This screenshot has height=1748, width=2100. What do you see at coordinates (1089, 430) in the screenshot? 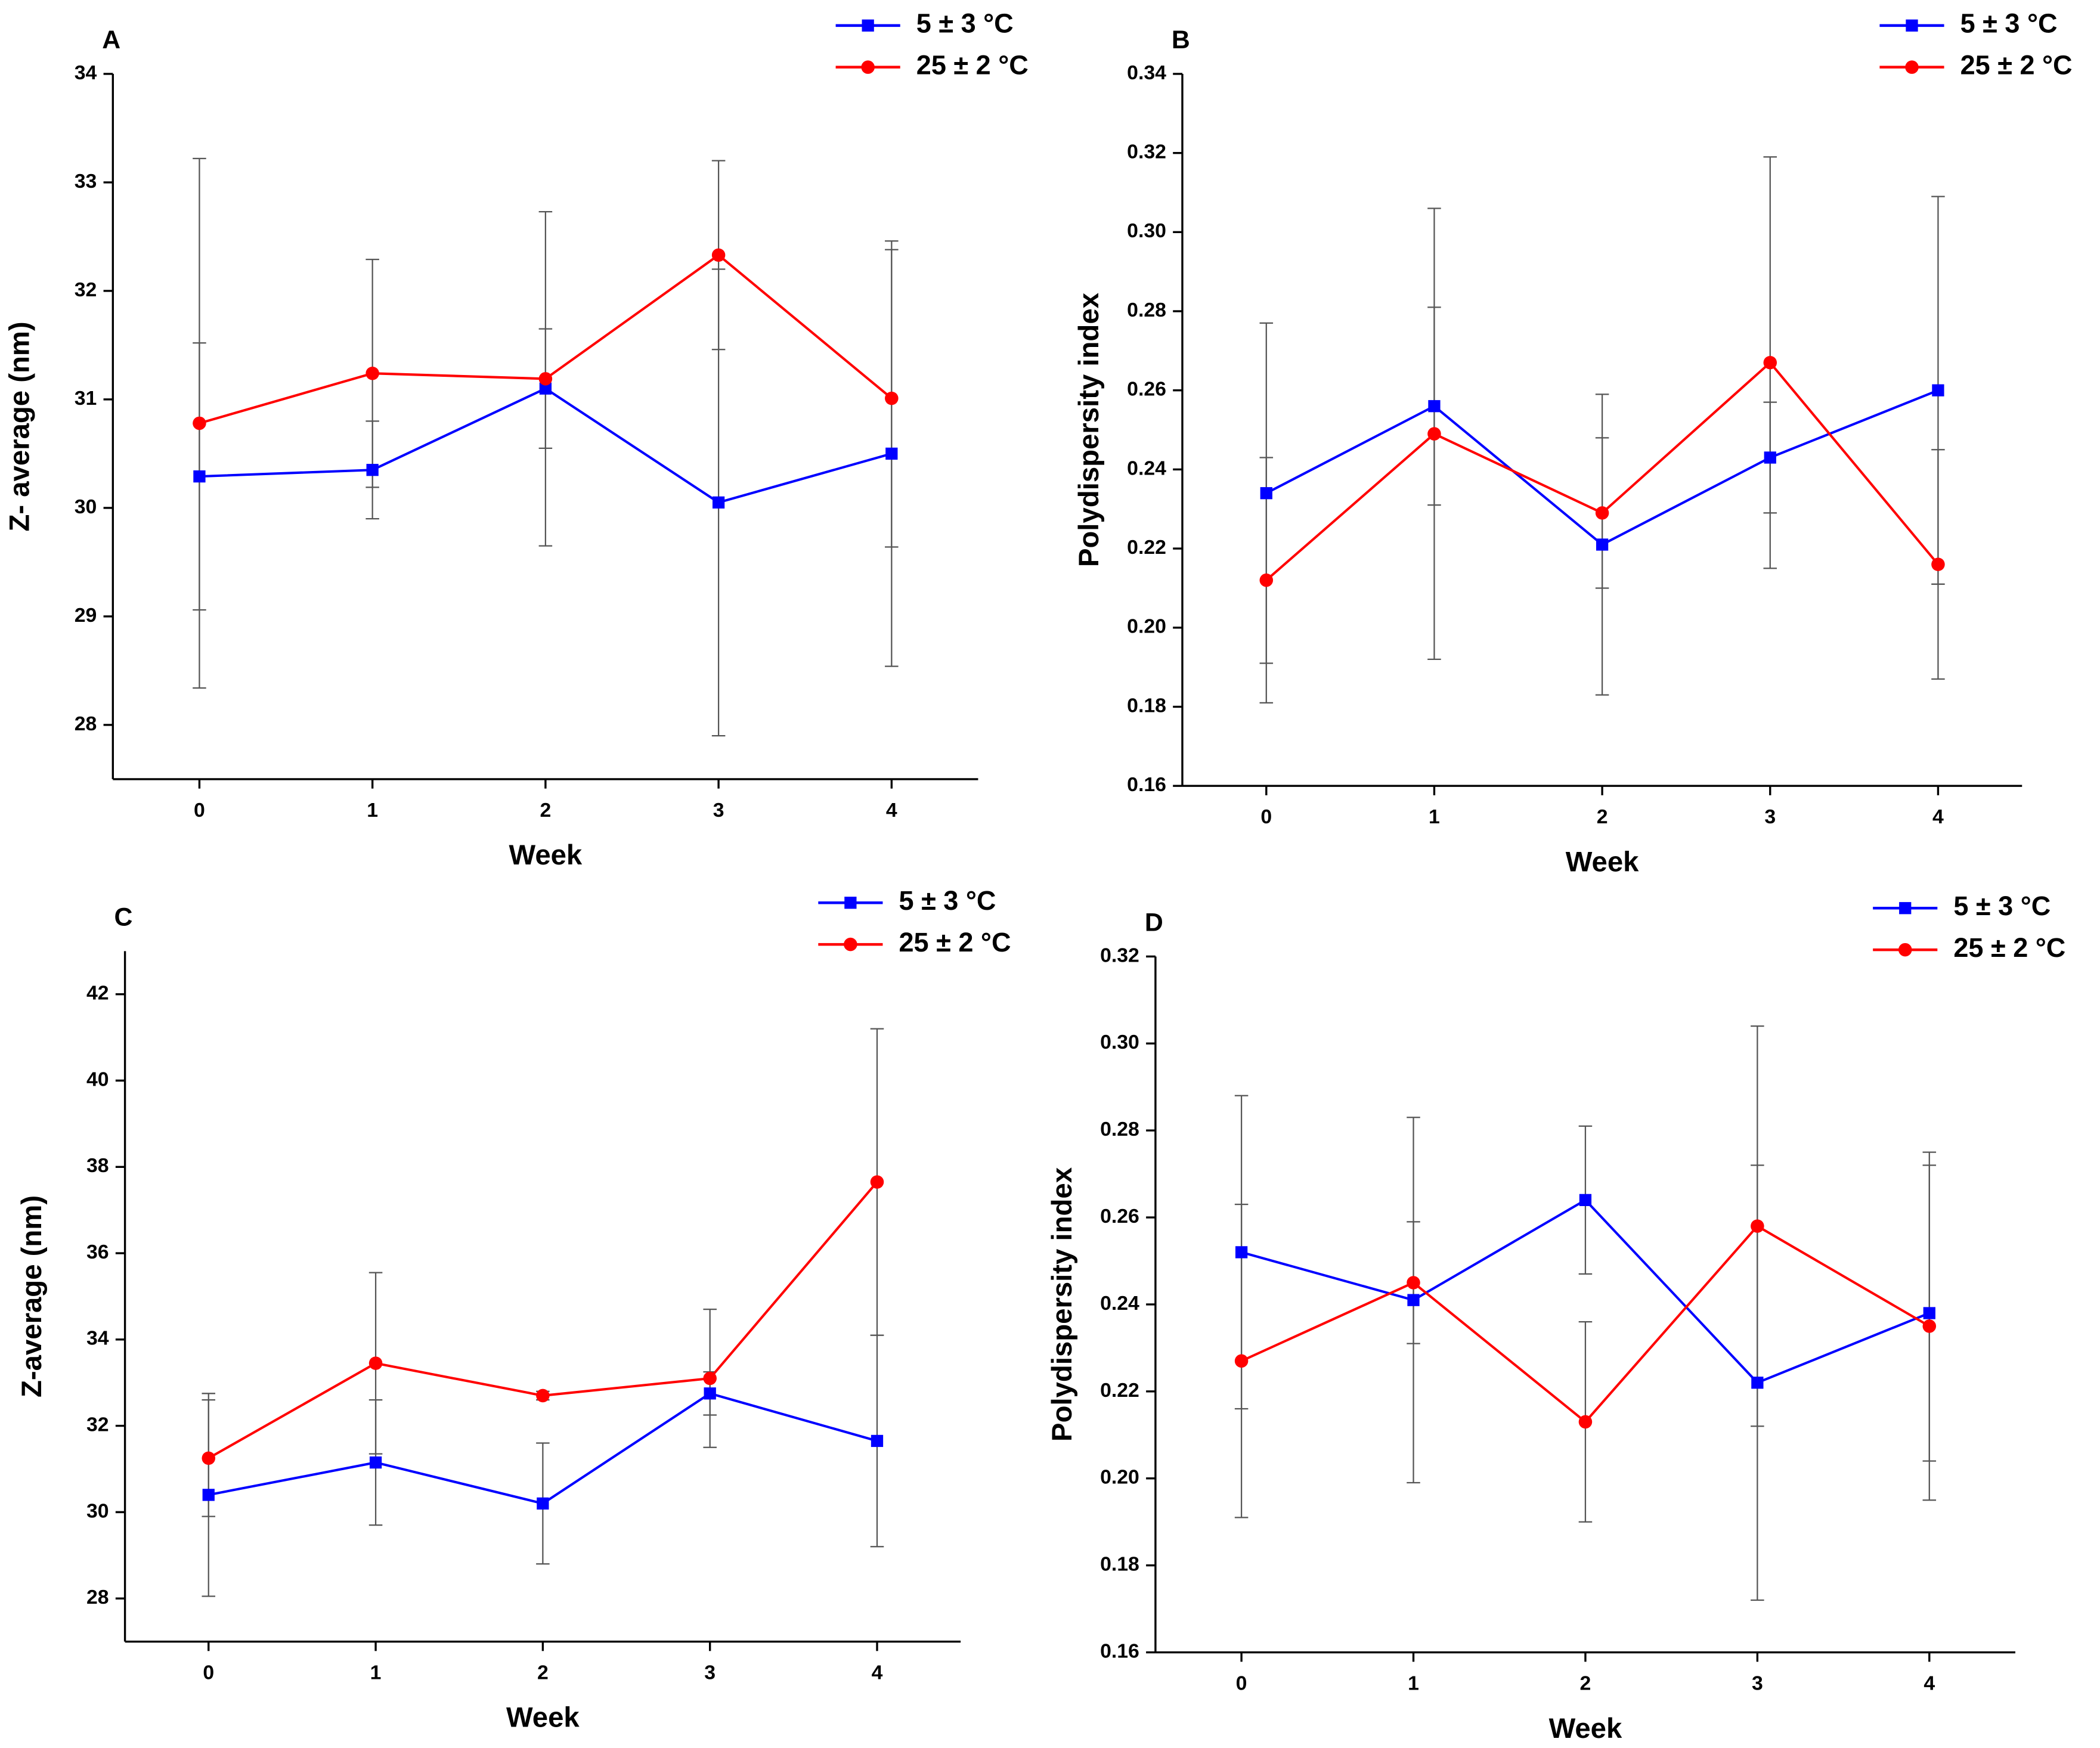
I see `y-axis-label: Polydispersity index` at bounding box center [1089, 430].